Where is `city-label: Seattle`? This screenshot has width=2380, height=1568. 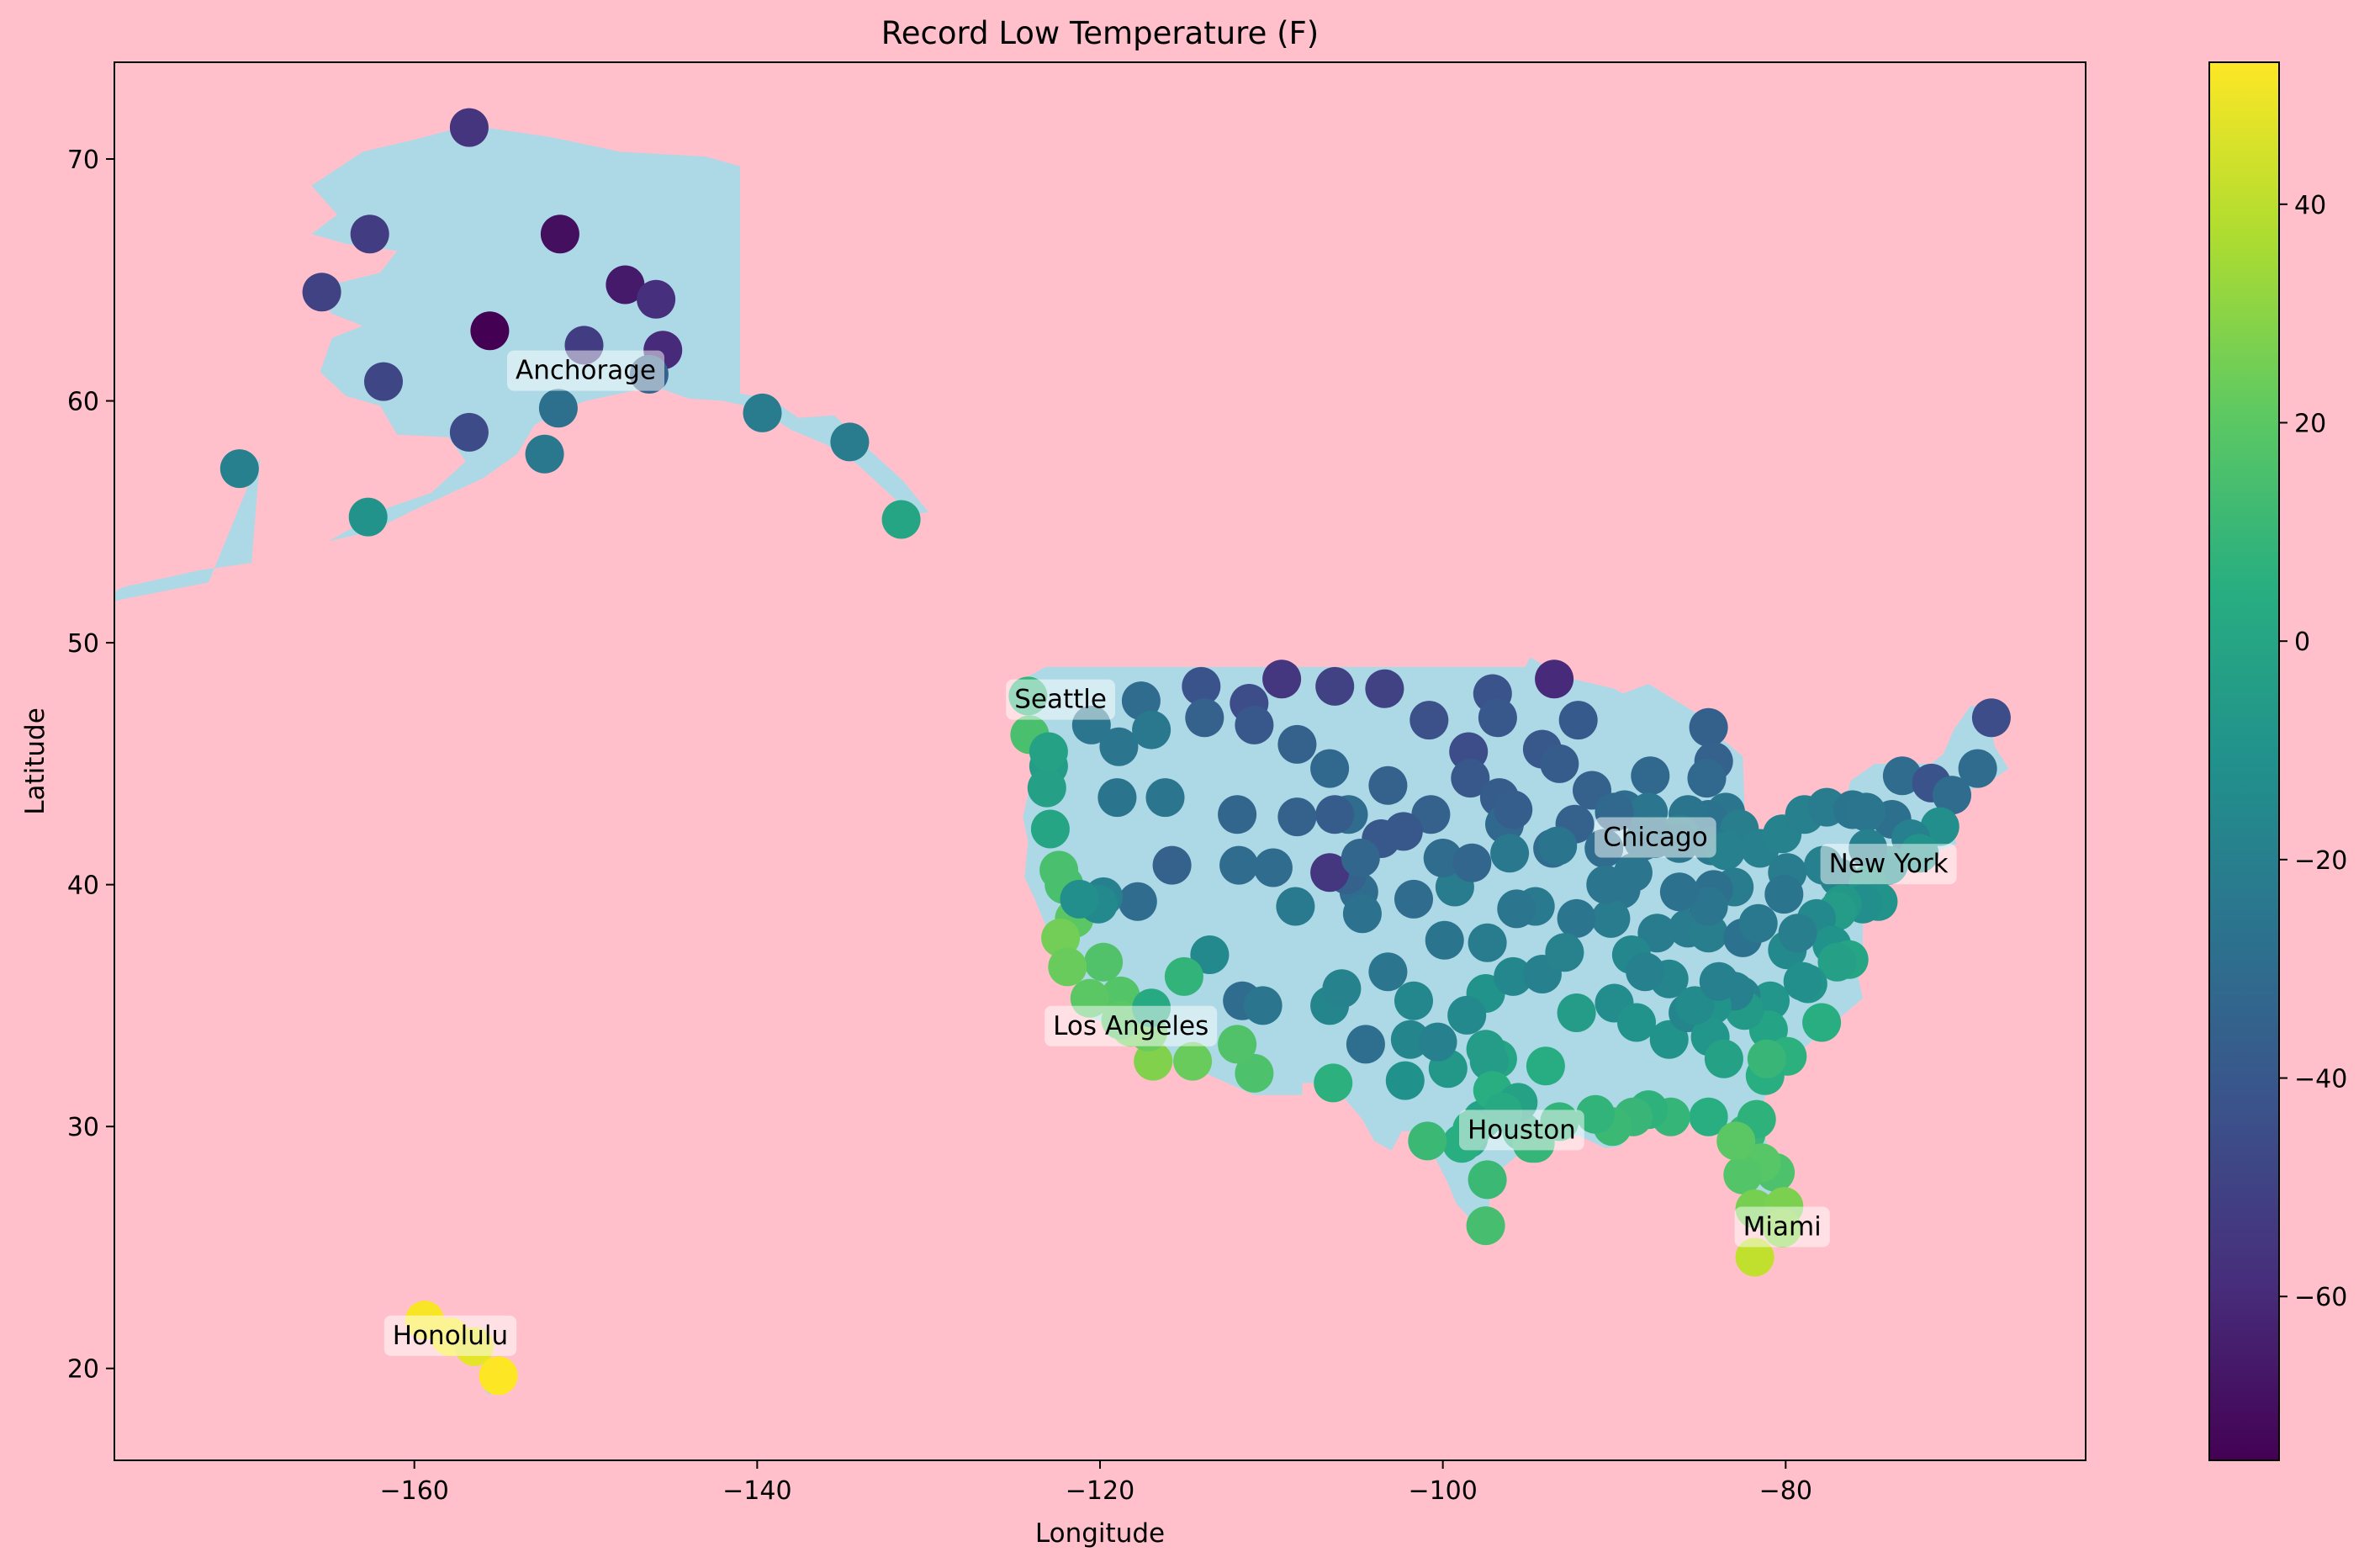
city-label: Seattle is located at coordinates (1060, 700).